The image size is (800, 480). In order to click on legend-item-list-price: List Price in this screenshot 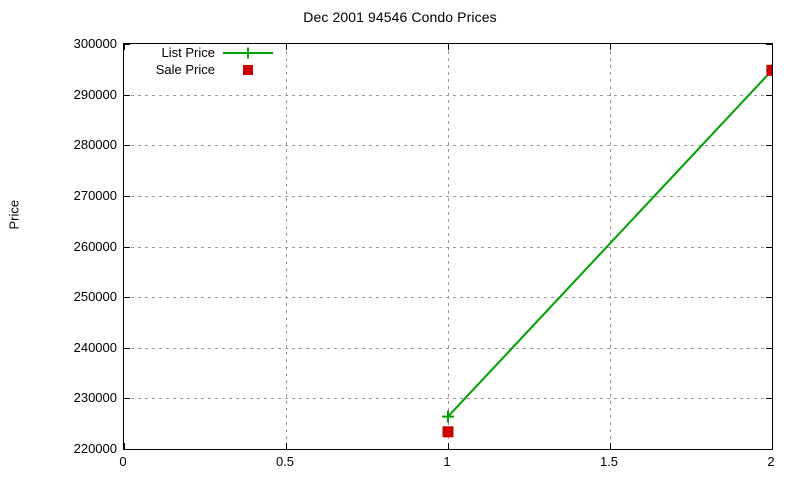, I will do `click(207, 52)`.